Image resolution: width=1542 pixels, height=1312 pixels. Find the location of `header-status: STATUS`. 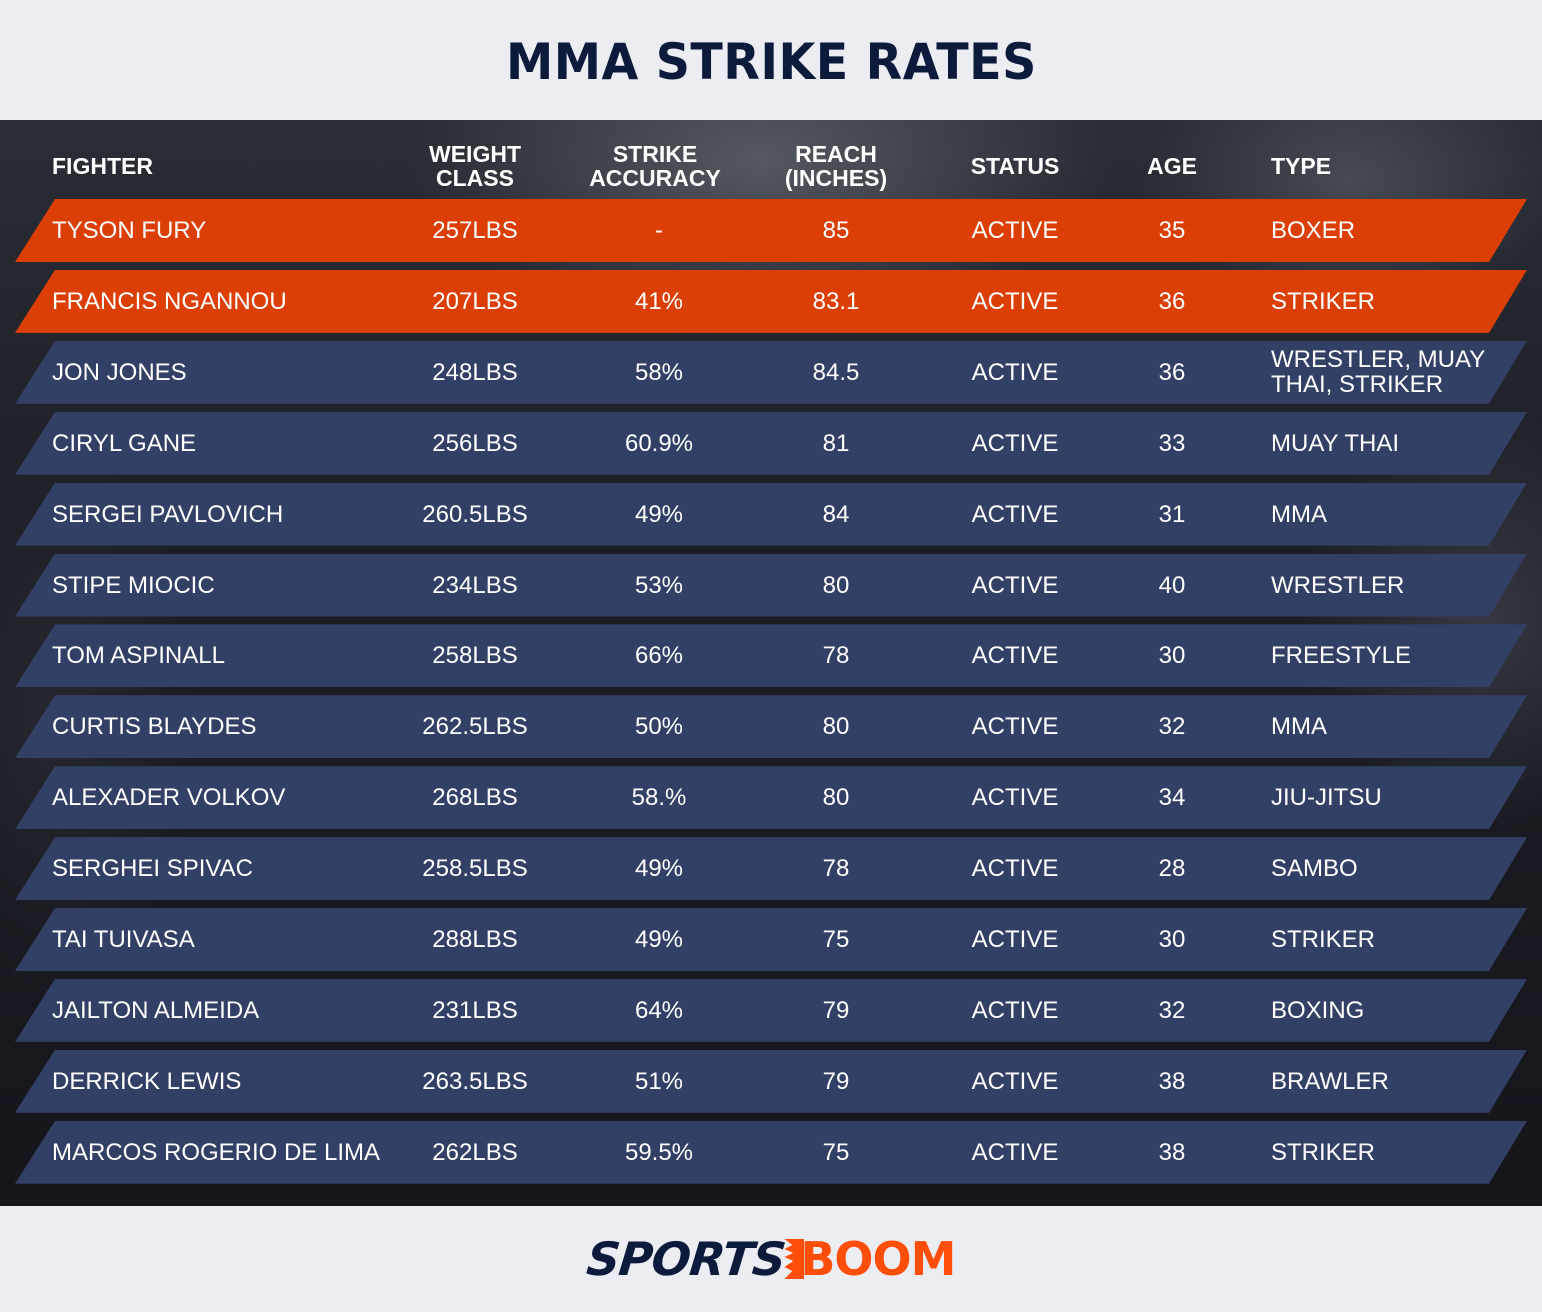

header-status: STATUS is located at coordinates (1015, 166).